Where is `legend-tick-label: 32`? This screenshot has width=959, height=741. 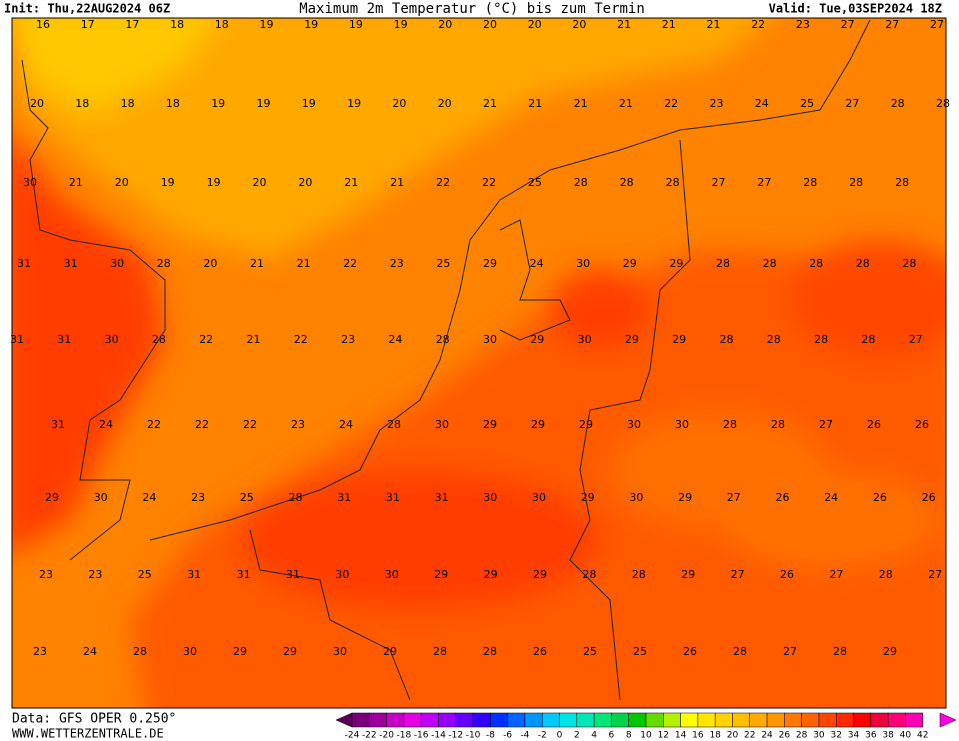
legend-tick-label: 32 is located at coordinates (836, 736).